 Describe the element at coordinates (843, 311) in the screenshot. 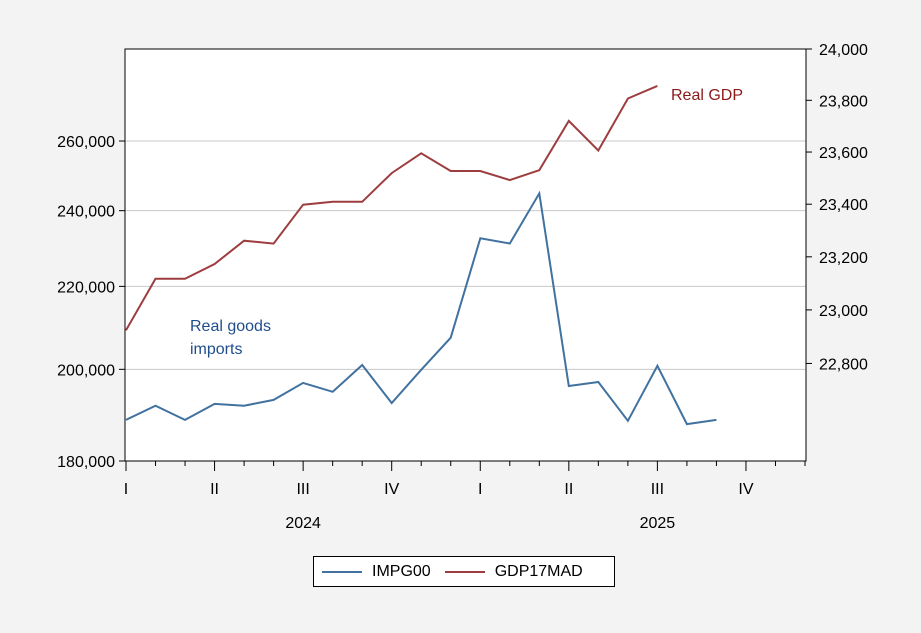

I see `right-axis-tick-label: 23,000` at that location.